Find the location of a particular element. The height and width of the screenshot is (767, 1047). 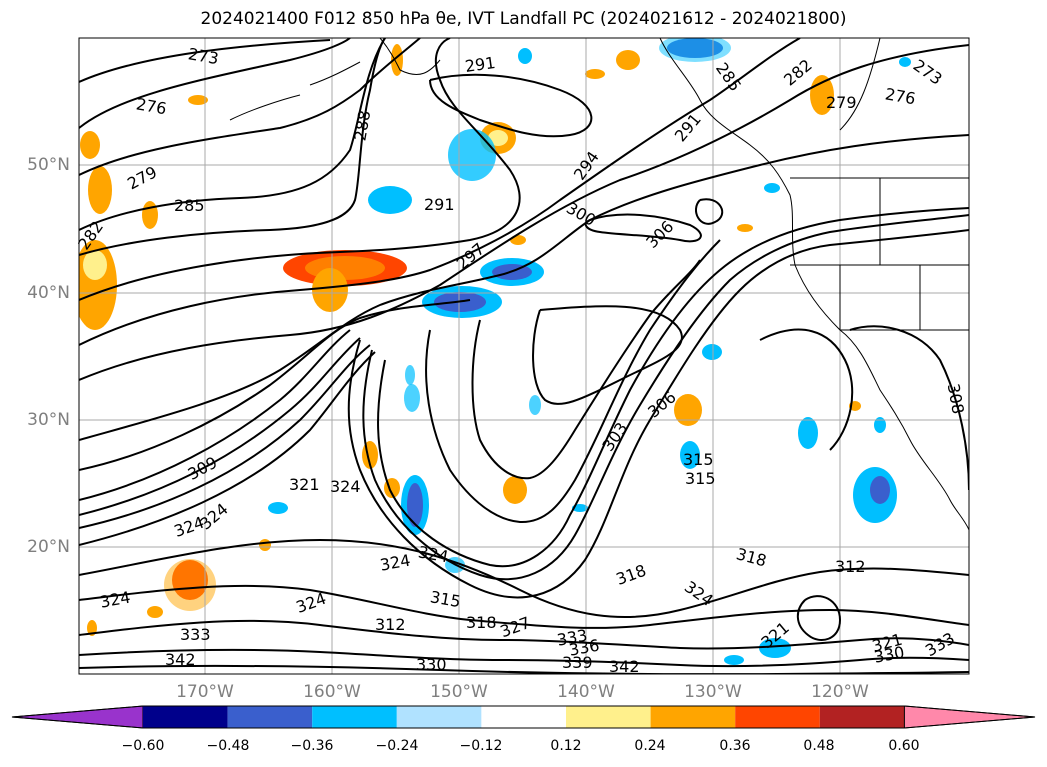

colorbar-tick: −0.60 is located at coordinates (143, 746).